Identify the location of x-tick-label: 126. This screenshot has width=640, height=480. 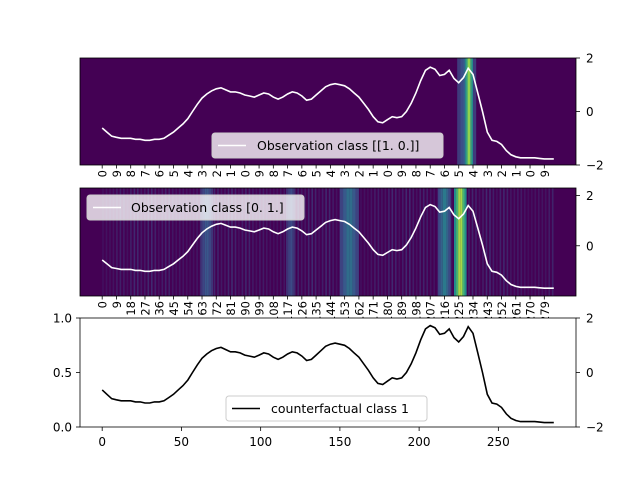
(302, 312).